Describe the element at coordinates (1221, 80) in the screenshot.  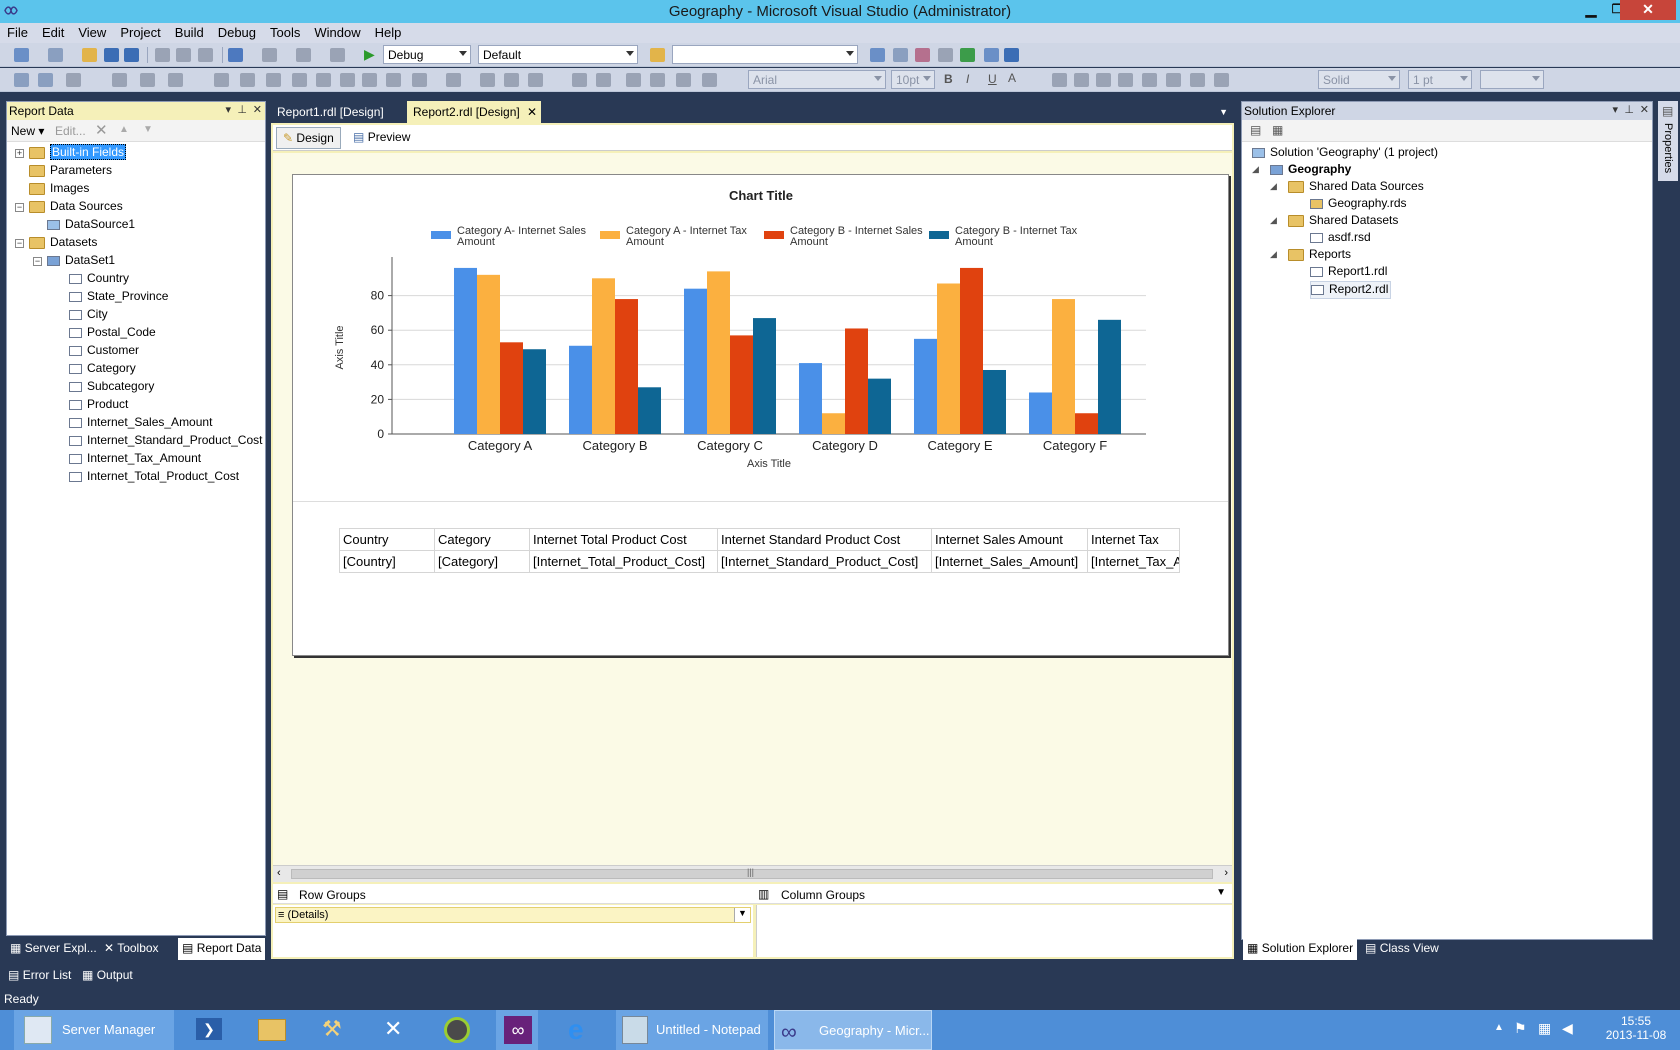
I see `outdent-icon` at that location.